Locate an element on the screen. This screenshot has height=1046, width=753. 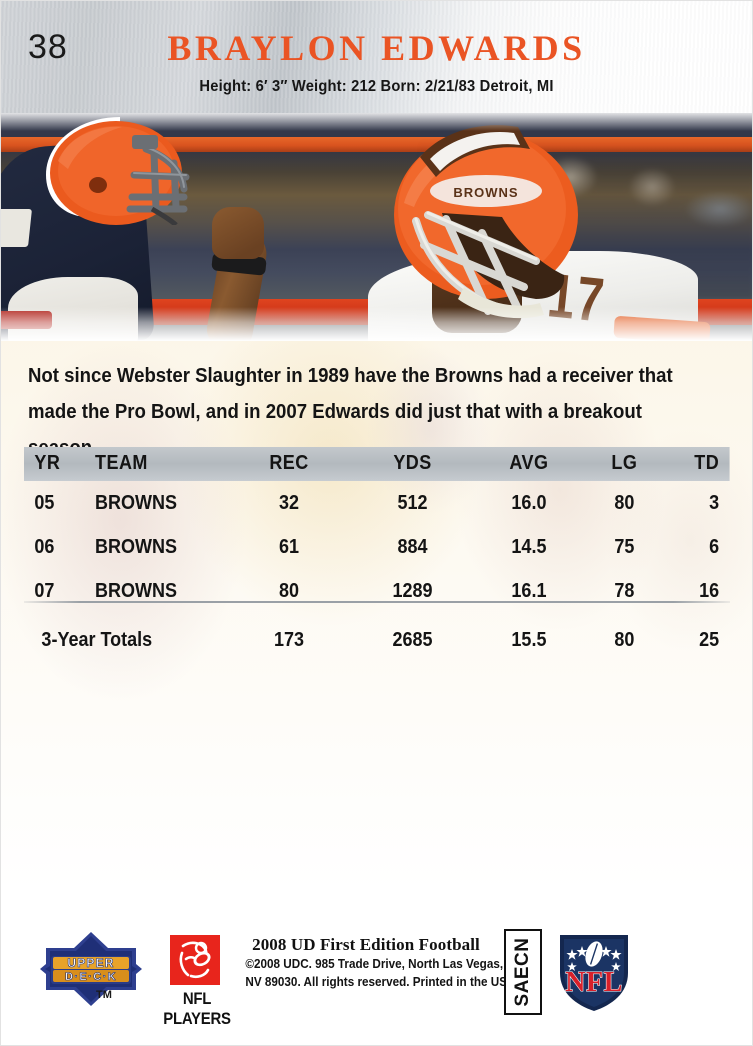
cell-rec: 80 is located at coordinates (288, 591).